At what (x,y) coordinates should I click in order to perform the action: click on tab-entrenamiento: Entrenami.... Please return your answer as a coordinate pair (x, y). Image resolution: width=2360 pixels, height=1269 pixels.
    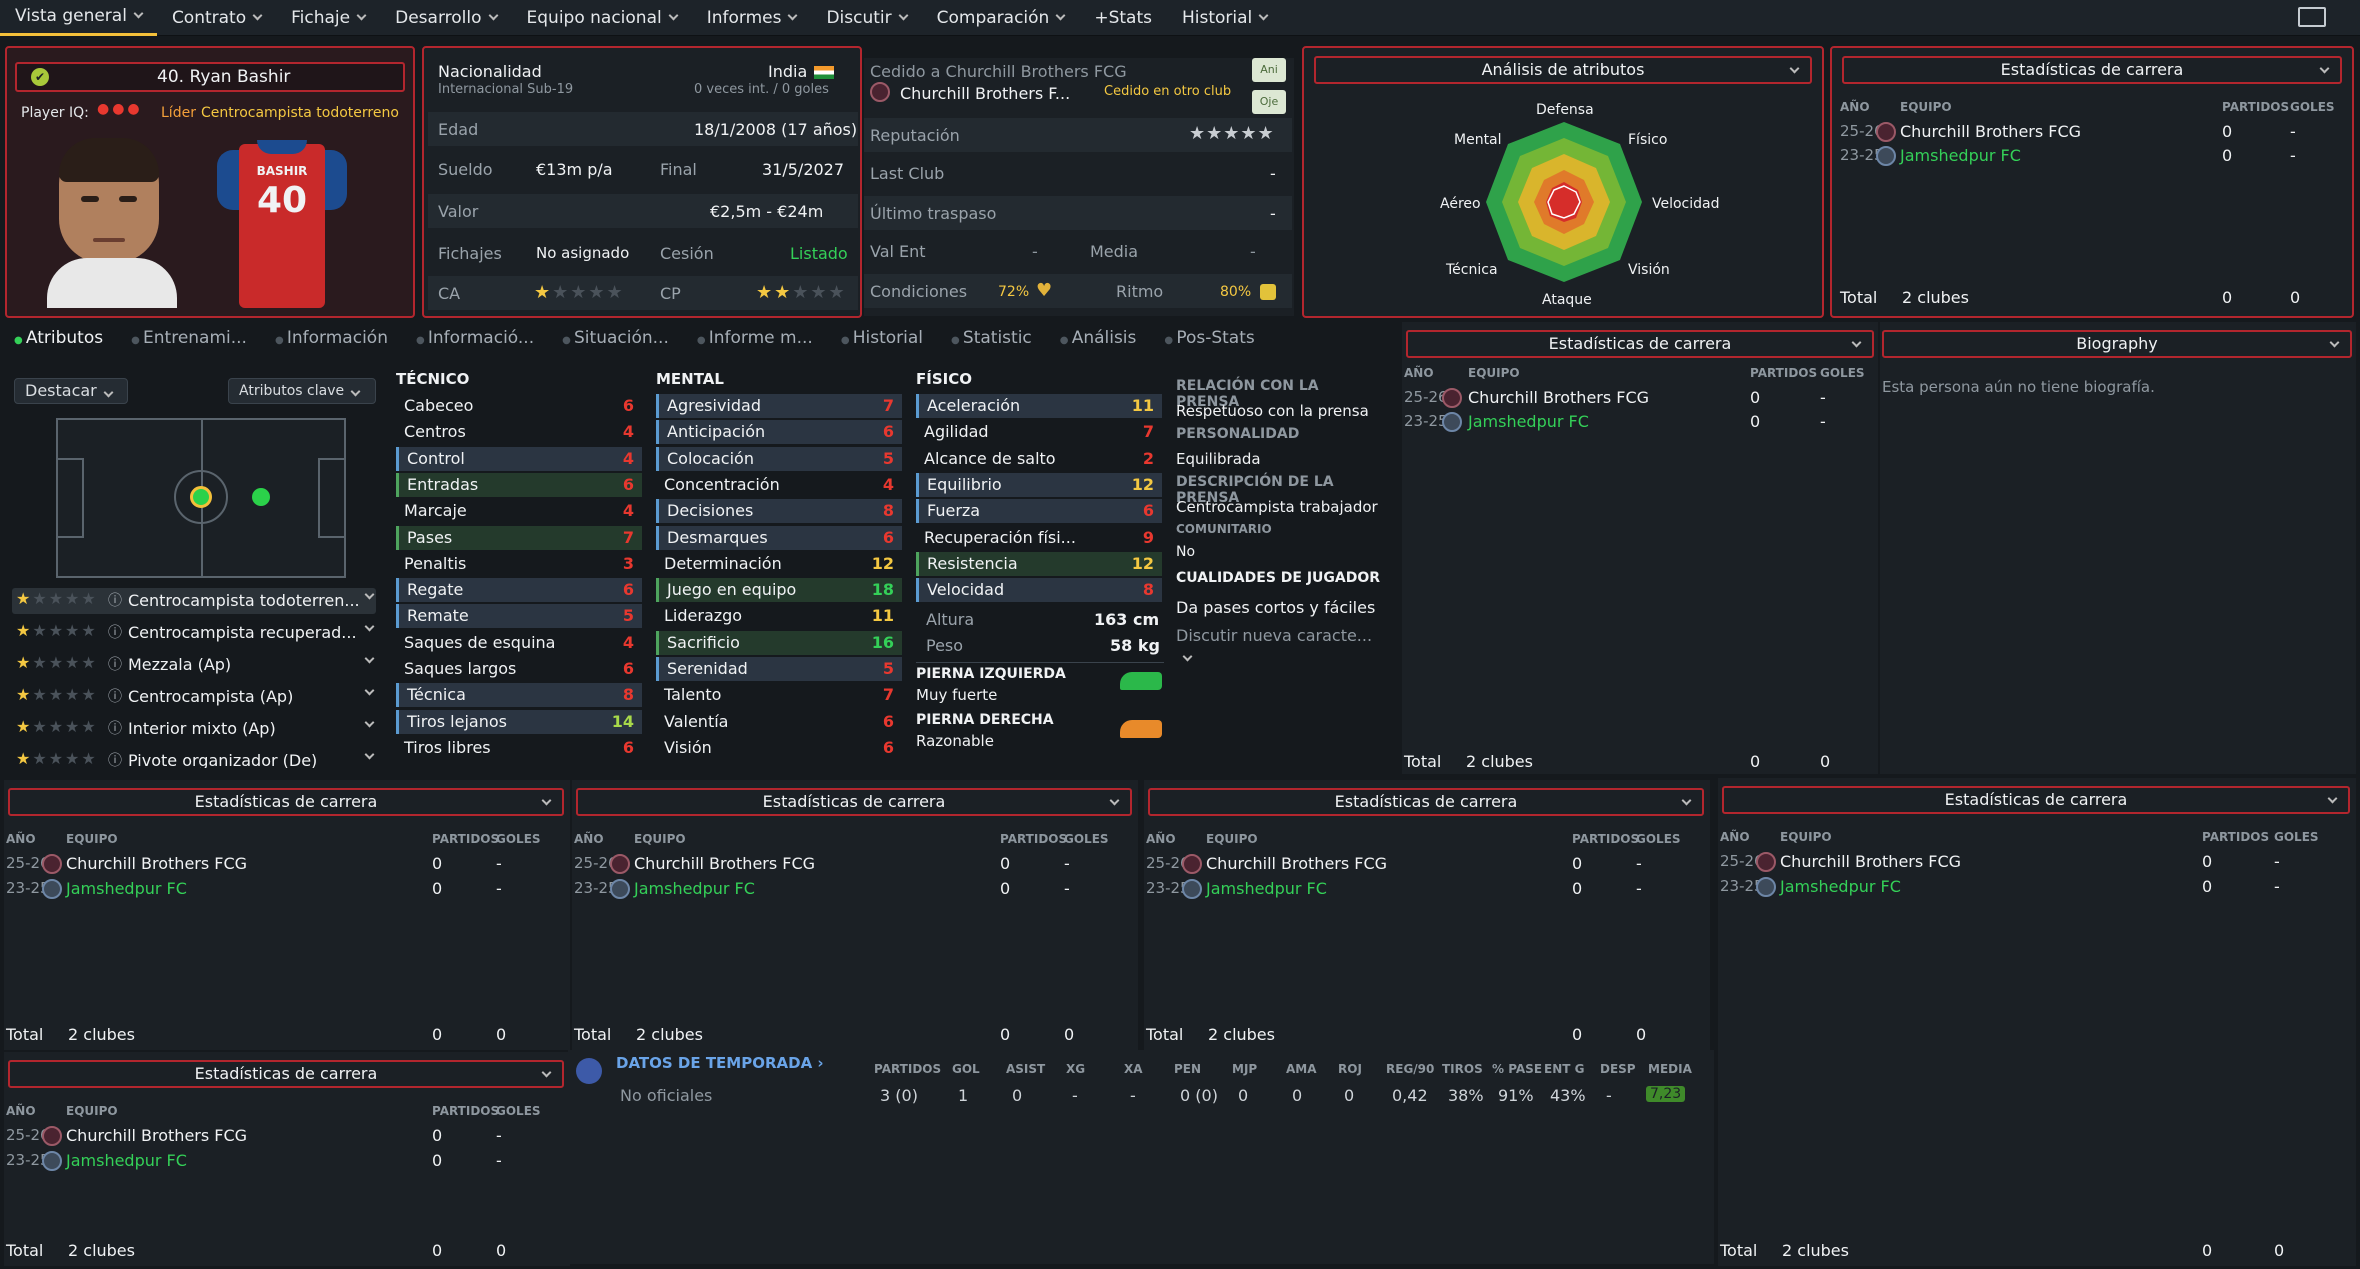
    Looking at the image, I should click on (189, 341).